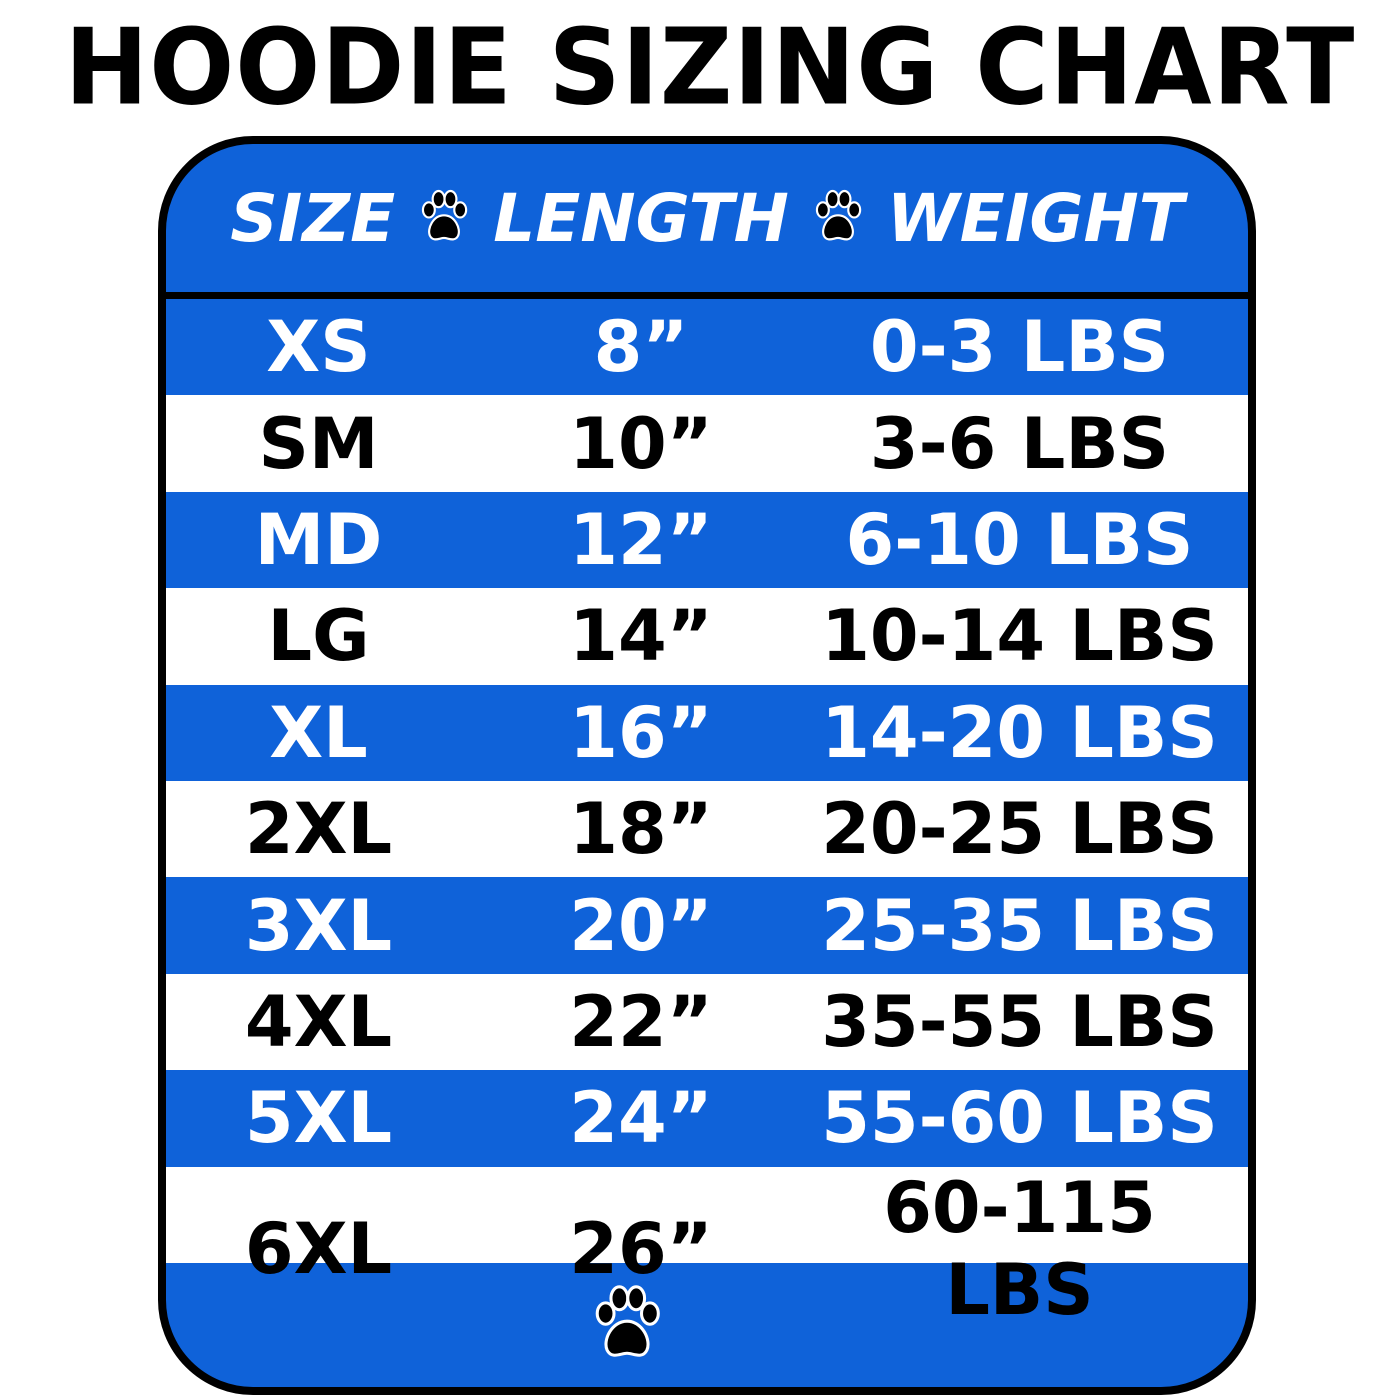 Image resolution: width=1400 pixels, height=1400 pixels. I want to click on table-row: 6XL 26” 60-115 LBS, so click(707, 1248).